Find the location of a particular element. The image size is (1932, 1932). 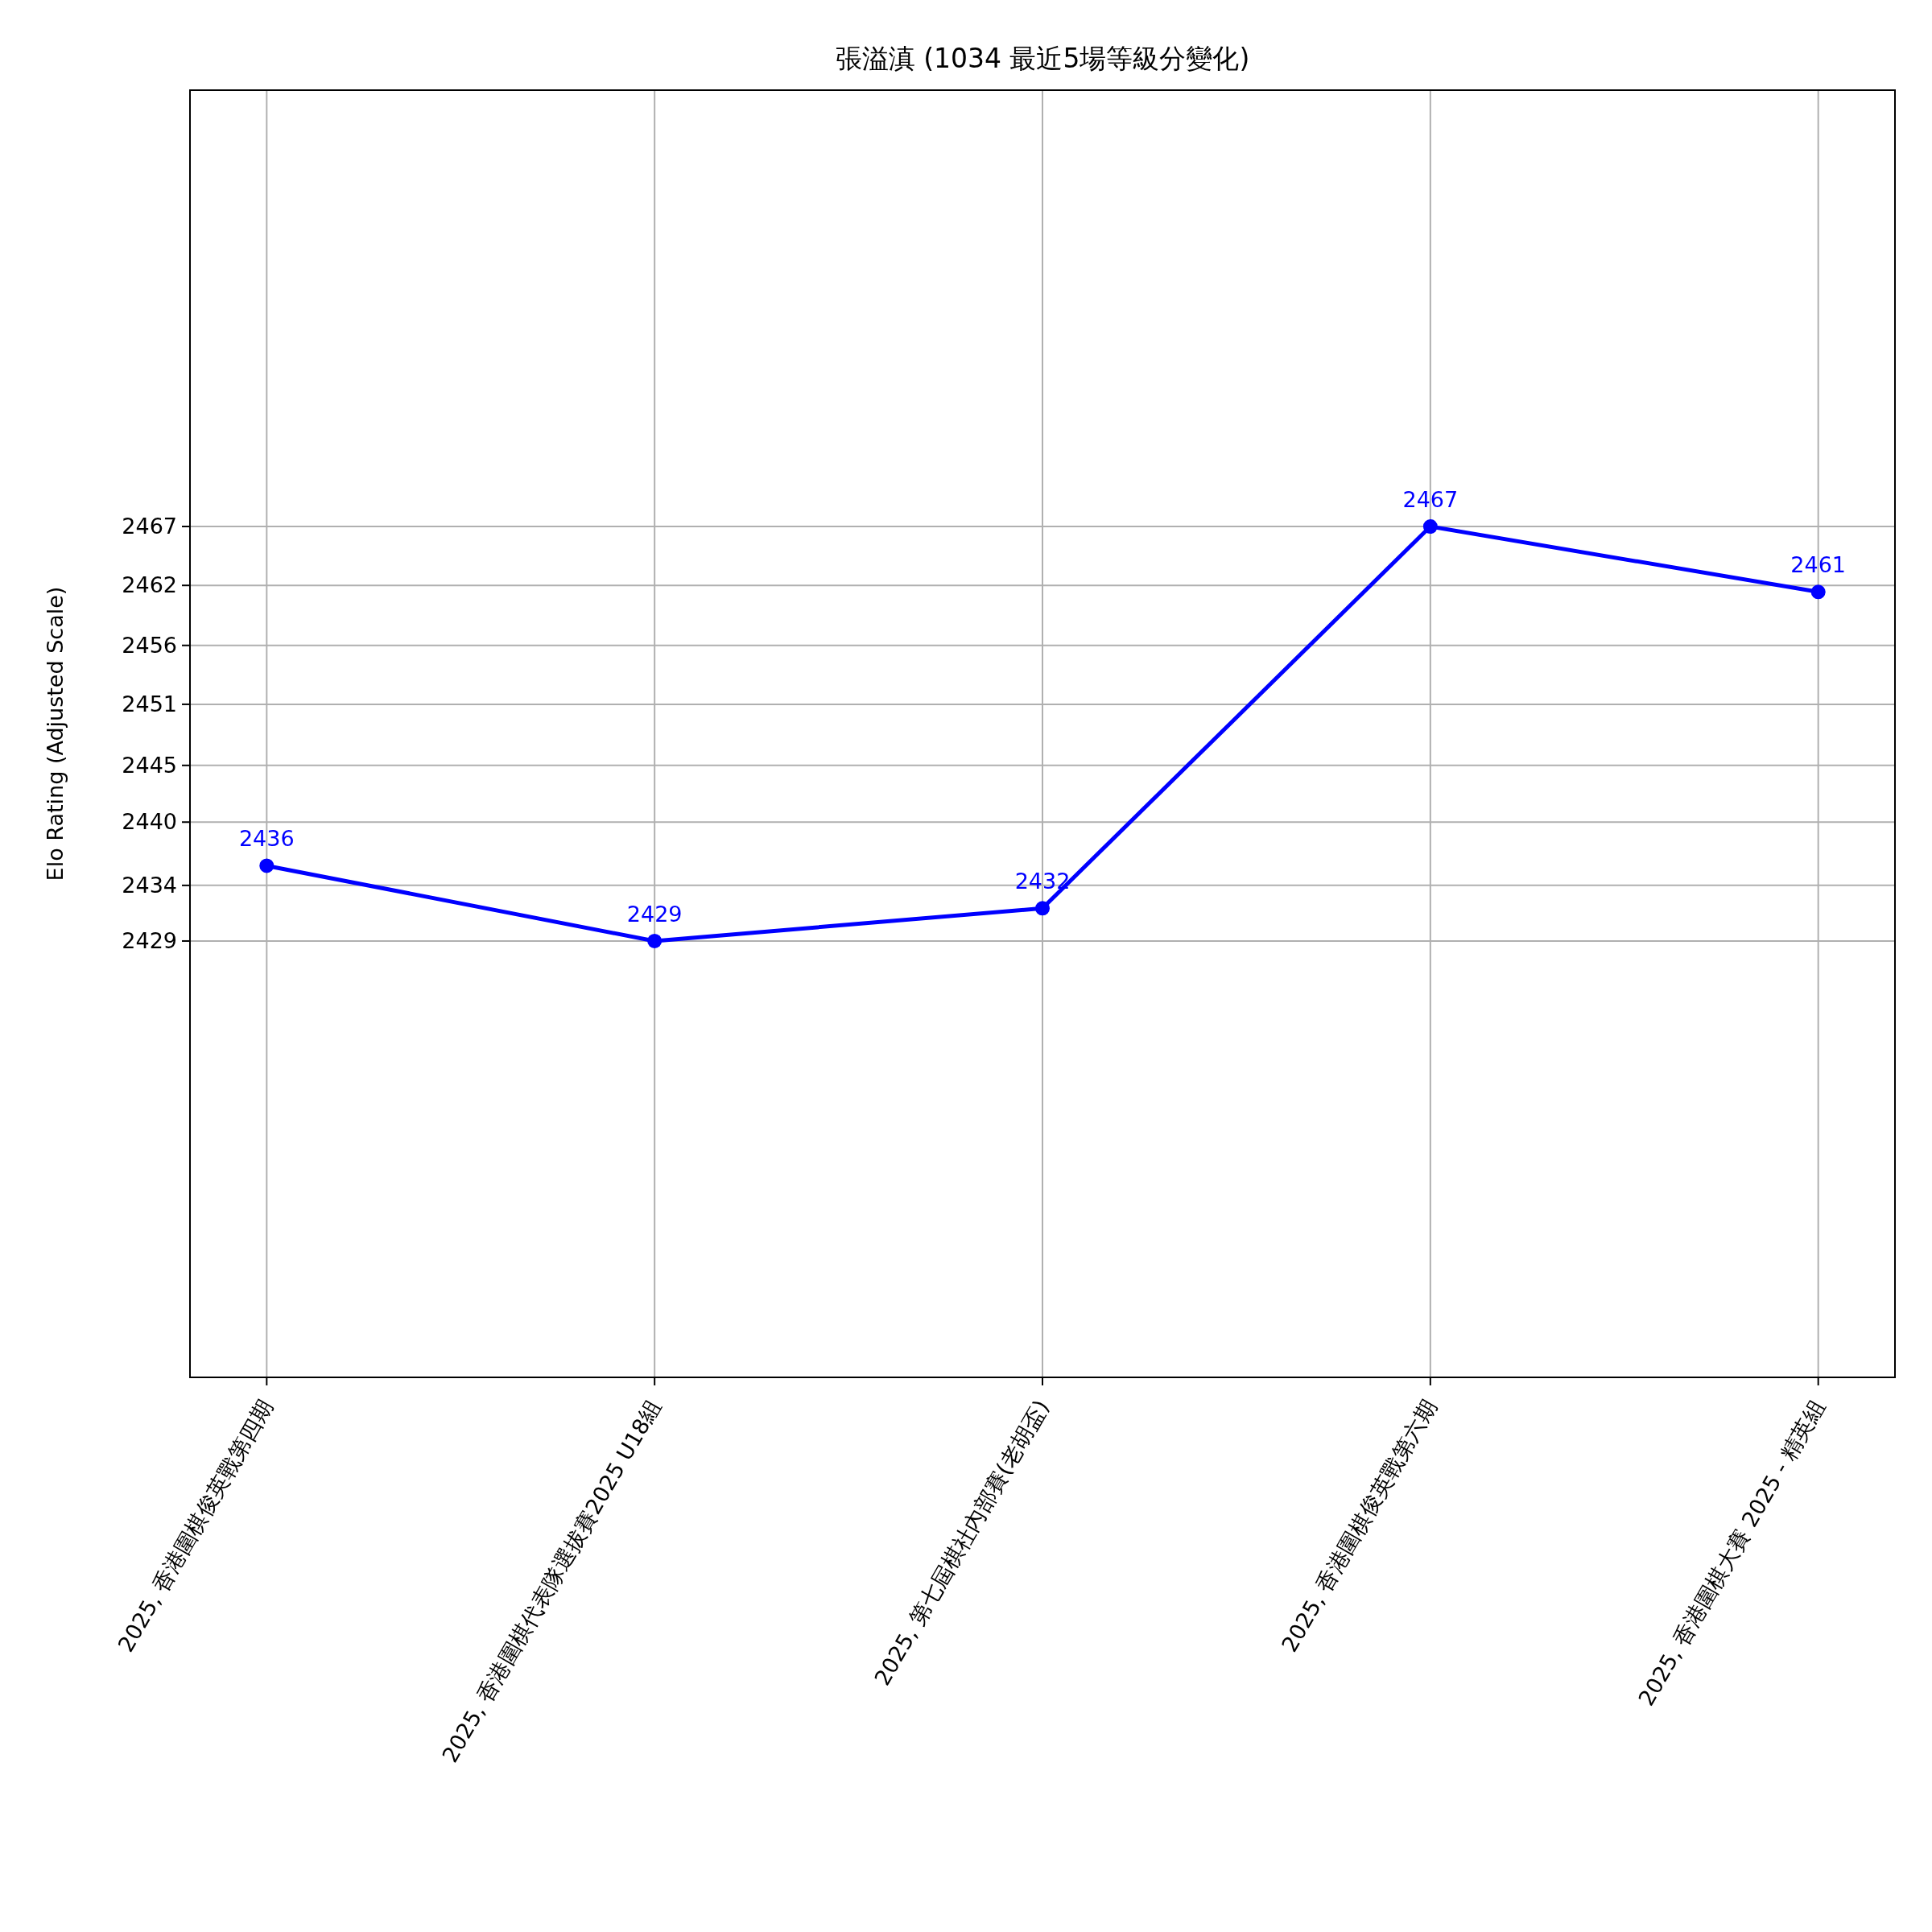

data-label: 2432 is located at coordinates (1042, 882).